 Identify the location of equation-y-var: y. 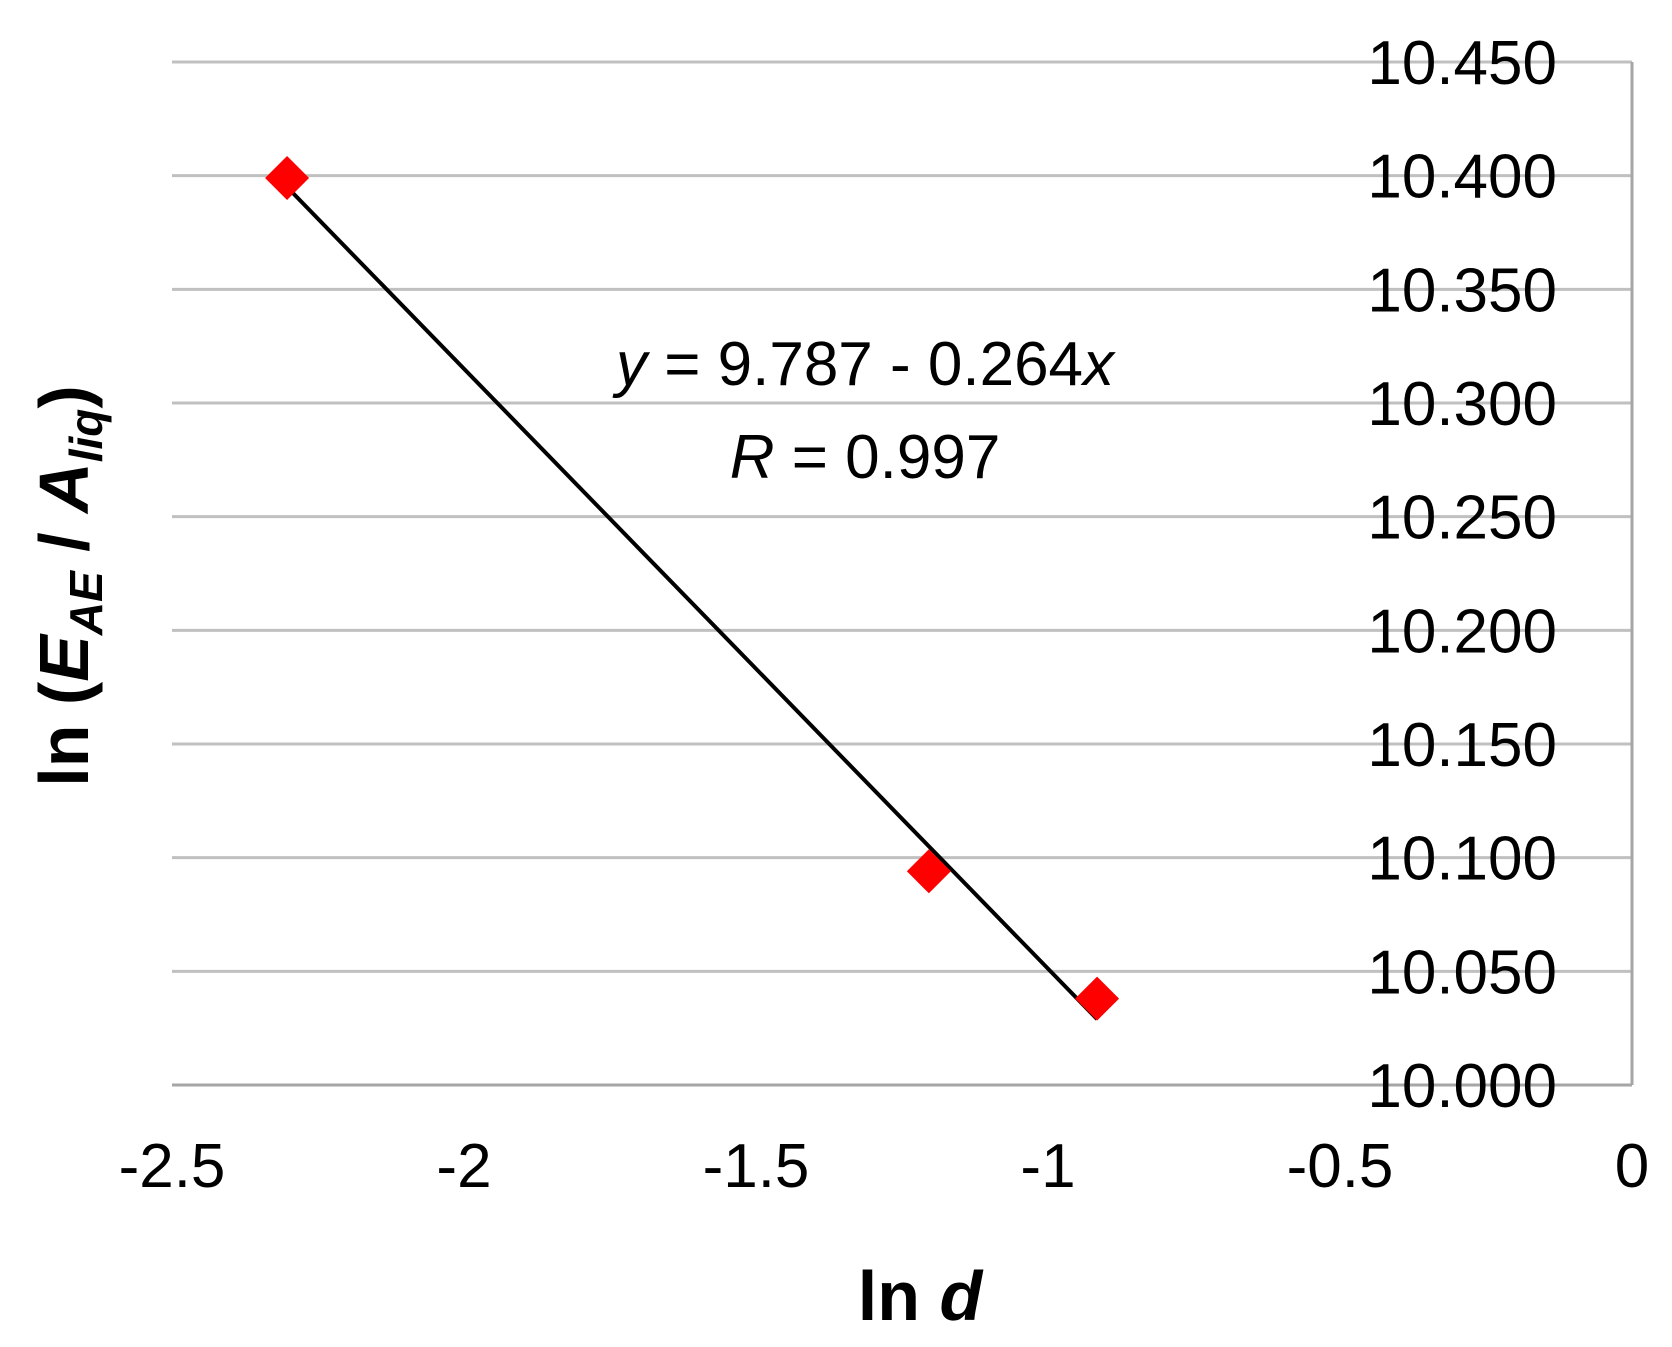
(631, 364).